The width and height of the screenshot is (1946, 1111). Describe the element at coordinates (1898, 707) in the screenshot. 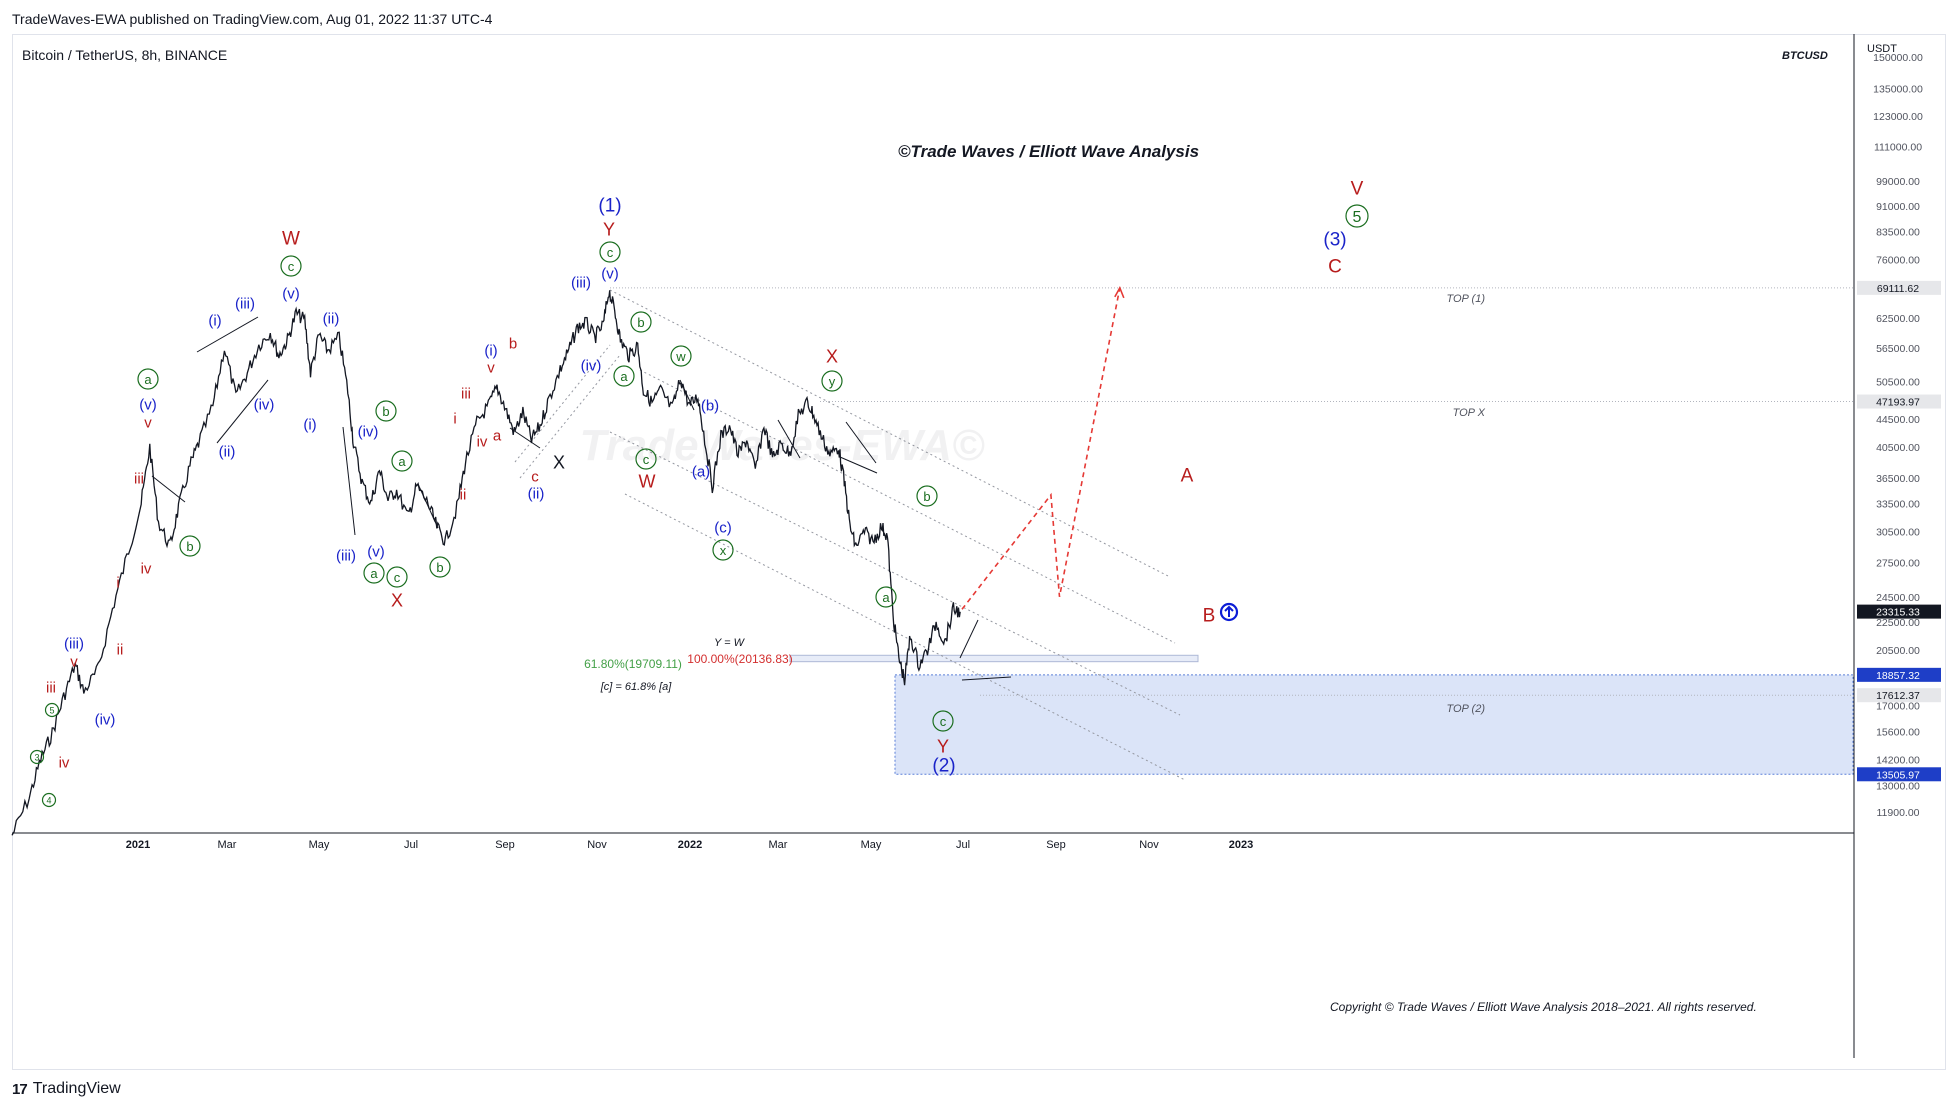

I see `price-tick-label: 17000.00` at that location.